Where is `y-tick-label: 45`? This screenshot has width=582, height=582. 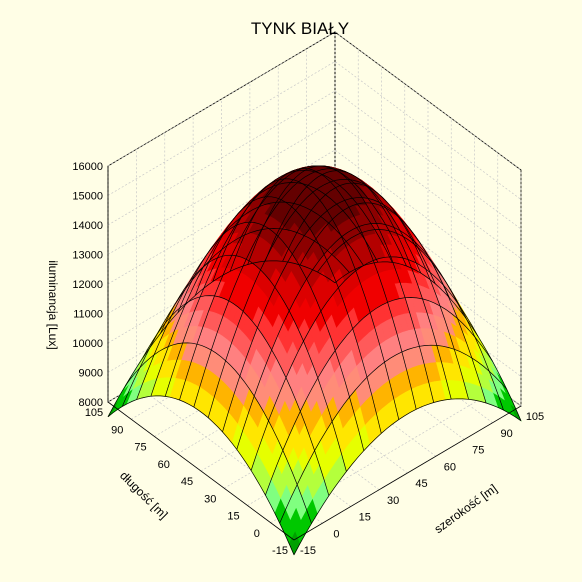
y-tick-label: 45 is located at coordinates (187, 482).